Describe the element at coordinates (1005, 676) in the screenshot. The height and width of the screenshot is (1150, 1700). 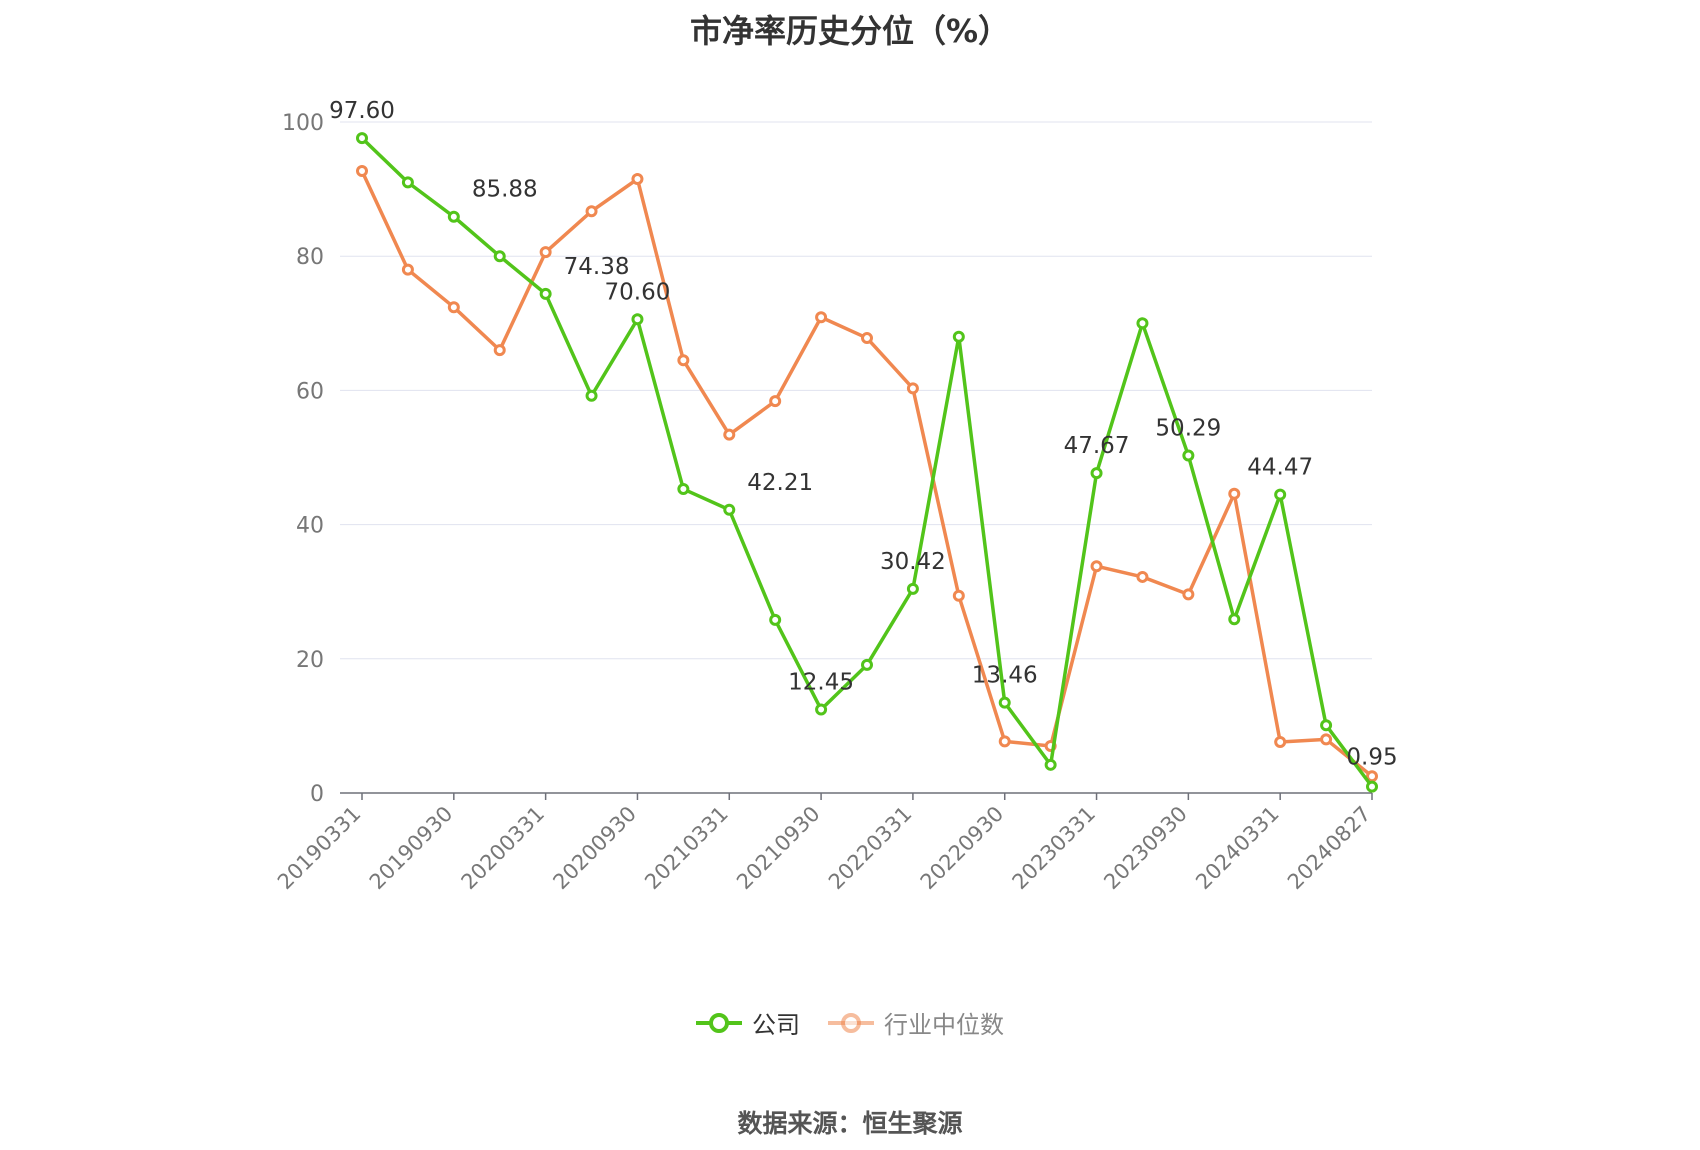
I see `data-label: 13.46` at that location.